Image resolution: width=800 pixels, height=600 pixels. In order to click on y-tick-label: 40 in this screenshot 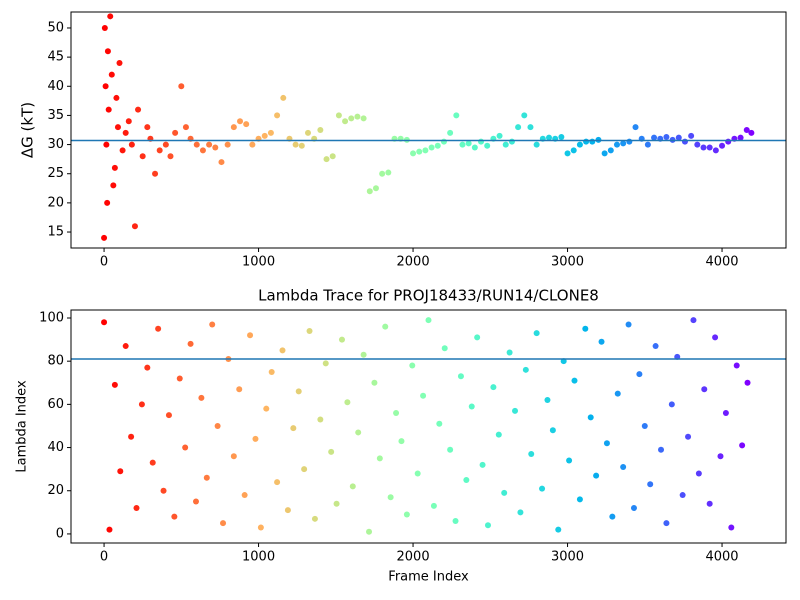, I will do `click(55, 447)`.